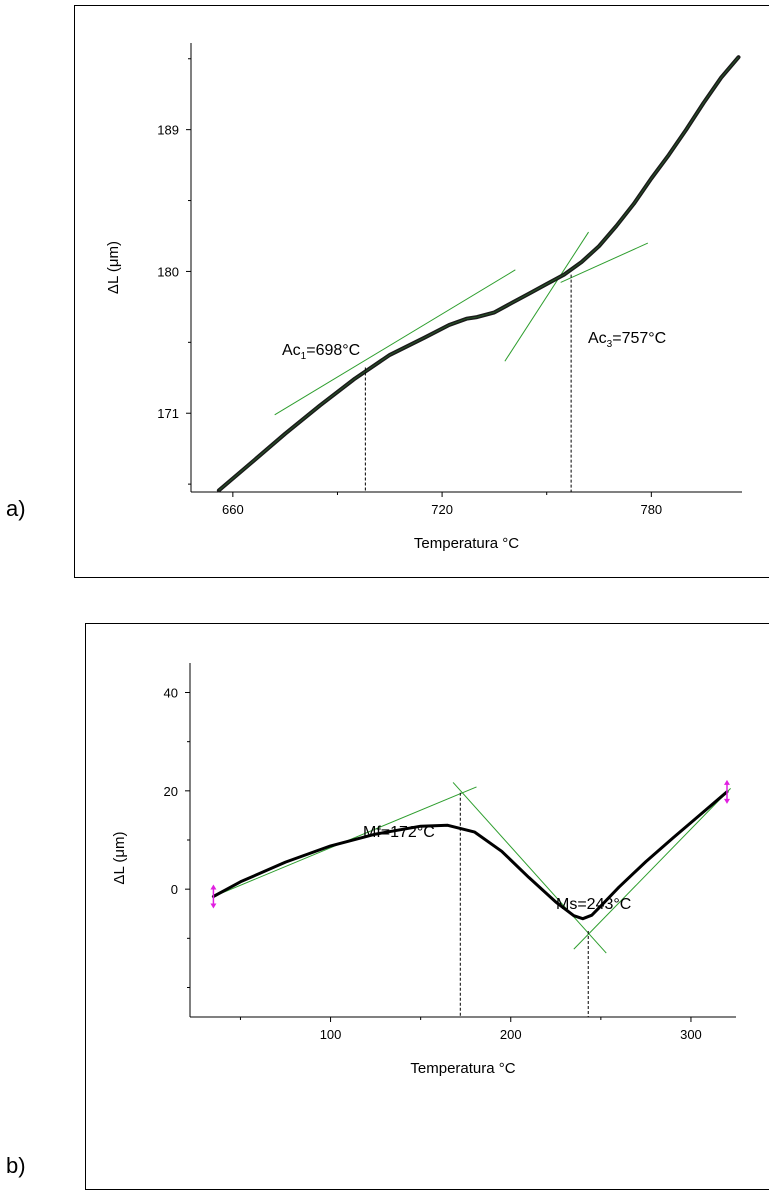 Image resolution: width=769 pixels, height=1190 pixels. Describe the element at coordinates (174, 889) in the screenshot. I see `y-tick-label: 0` at that location.